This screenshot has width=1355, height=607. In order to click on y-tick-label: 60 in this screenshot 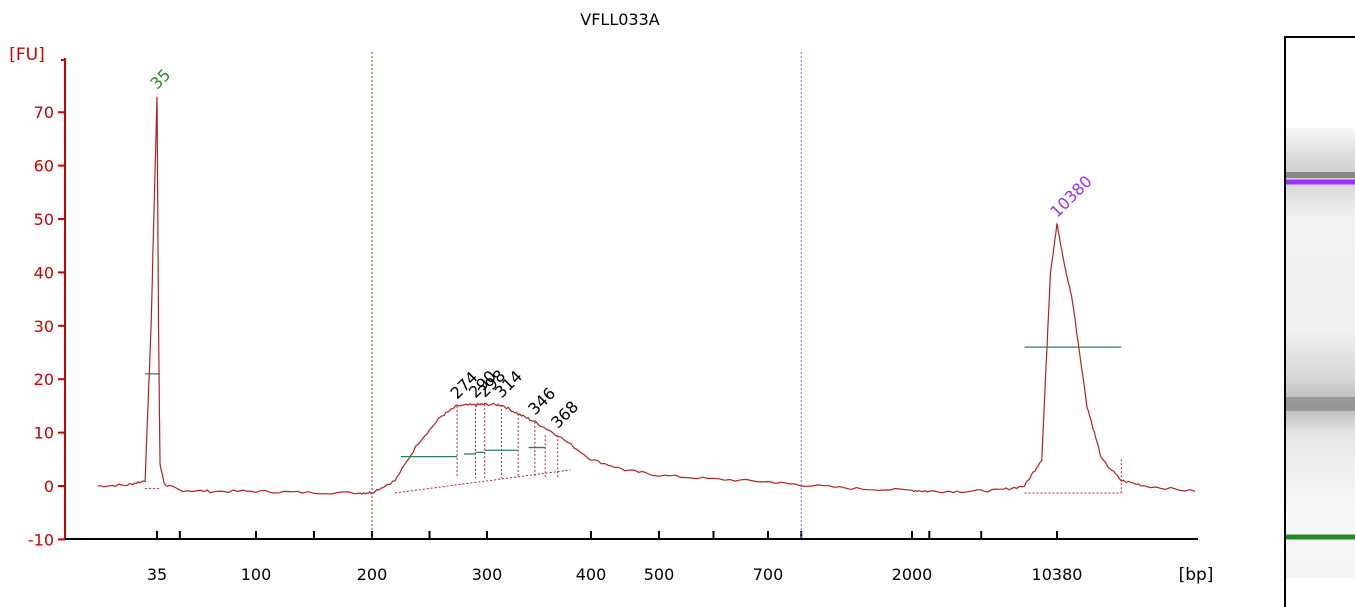, I will do `click(44, 166)`.